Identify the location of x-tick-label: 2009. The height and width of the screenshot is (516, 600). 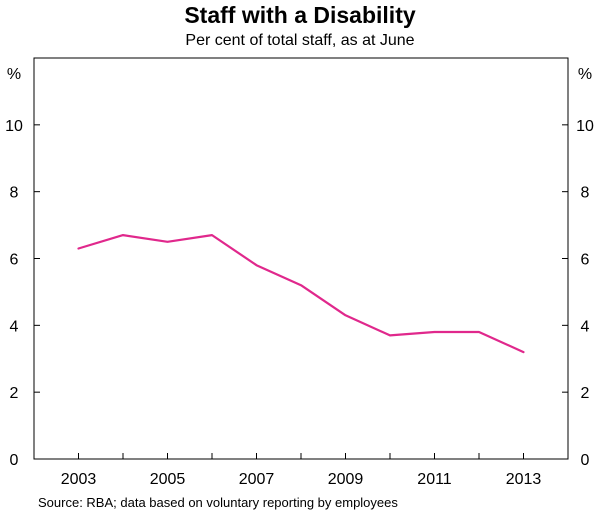
(346, 479).